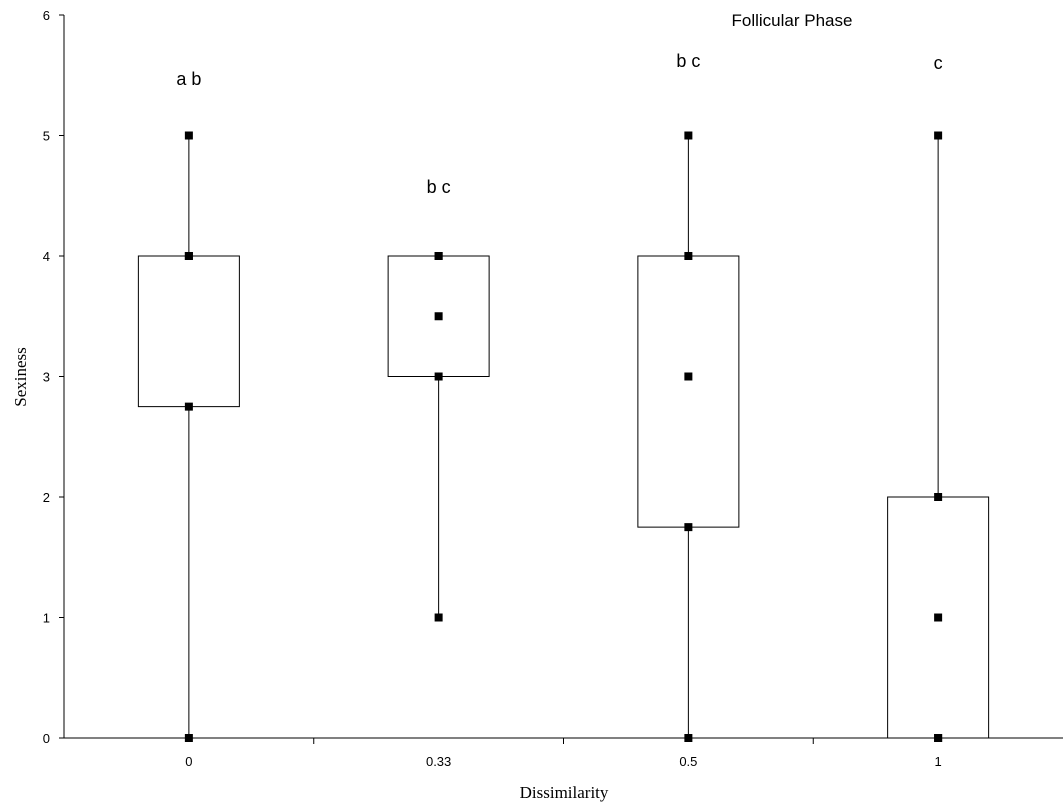  Describe the element at coordinates (188, 761) in the screenshot. I see `x-tick-label: 0` at that location.